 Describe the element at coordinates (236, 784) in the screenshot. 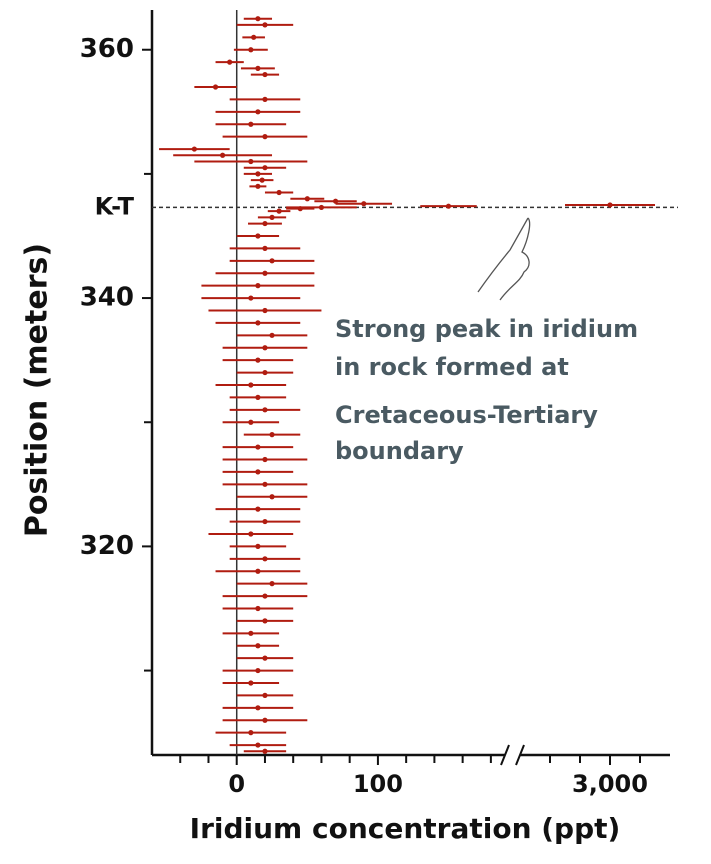

I see `x-tick-label: 0` at that location.